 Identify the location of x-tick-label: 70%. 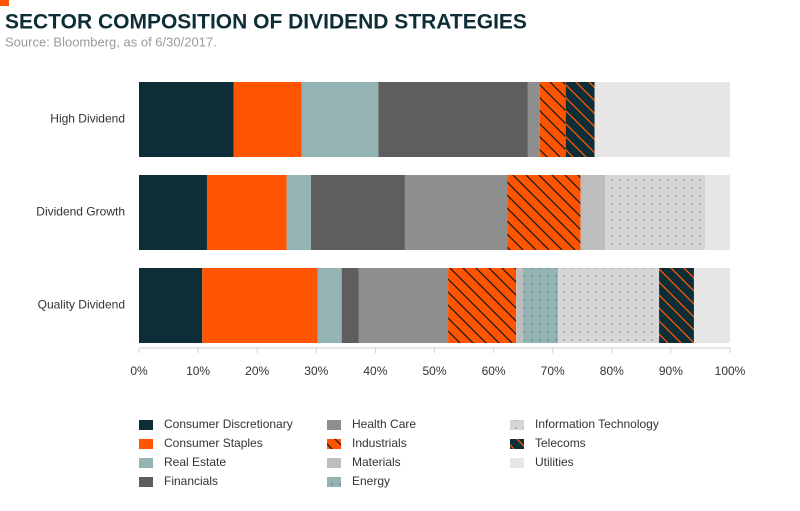
(553, 371).